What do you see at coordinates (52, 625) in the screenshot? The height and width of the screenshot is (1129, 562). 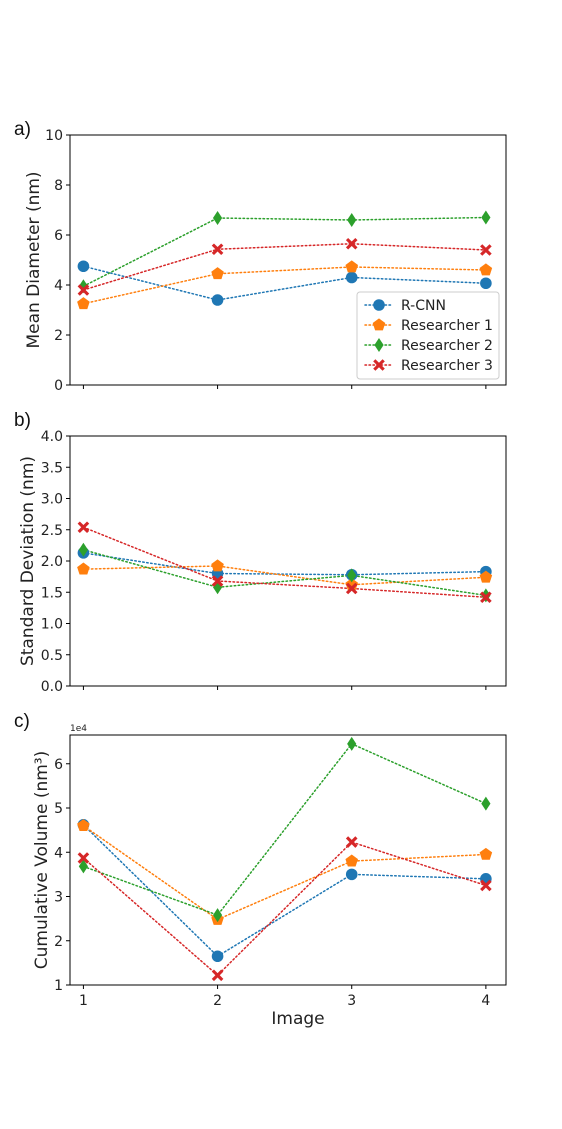 I see `panel-b-ytick-label: 1.0` at bounding box center [52, 625].